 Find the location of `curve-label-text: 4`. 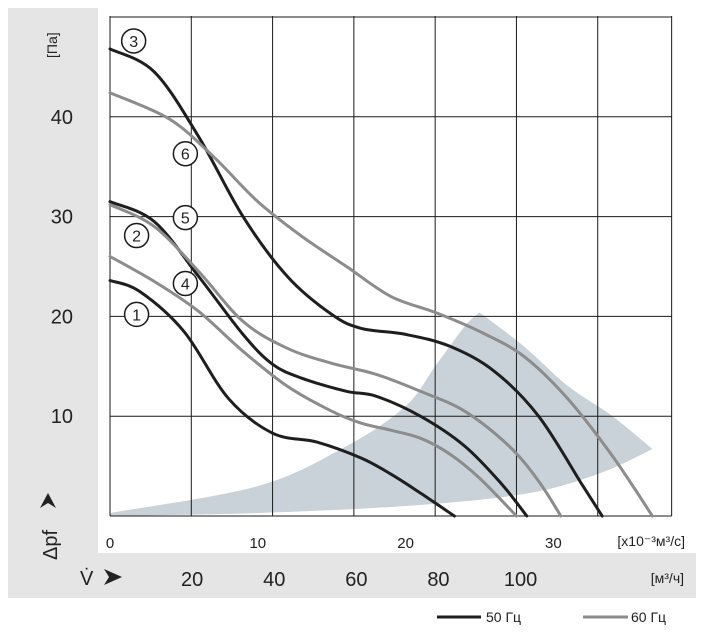

curve-label-text: 4 is located at coordinates (185, 284).